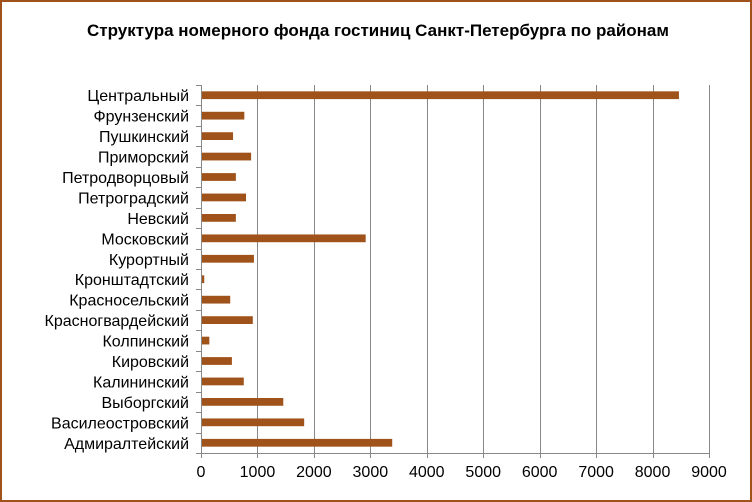  Describe the element at coordinates (141, 117) in the screenshot. I see `category-label-2: Фрунзенский` at that location.